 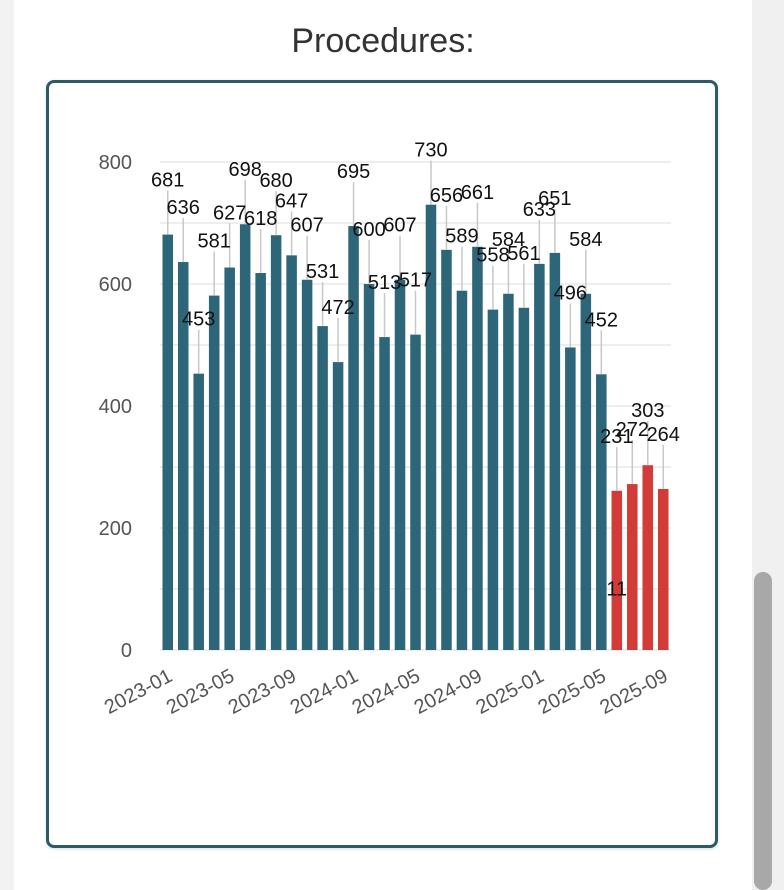 I want to click on y-tick-label: 200, so click(x=115, y=529).